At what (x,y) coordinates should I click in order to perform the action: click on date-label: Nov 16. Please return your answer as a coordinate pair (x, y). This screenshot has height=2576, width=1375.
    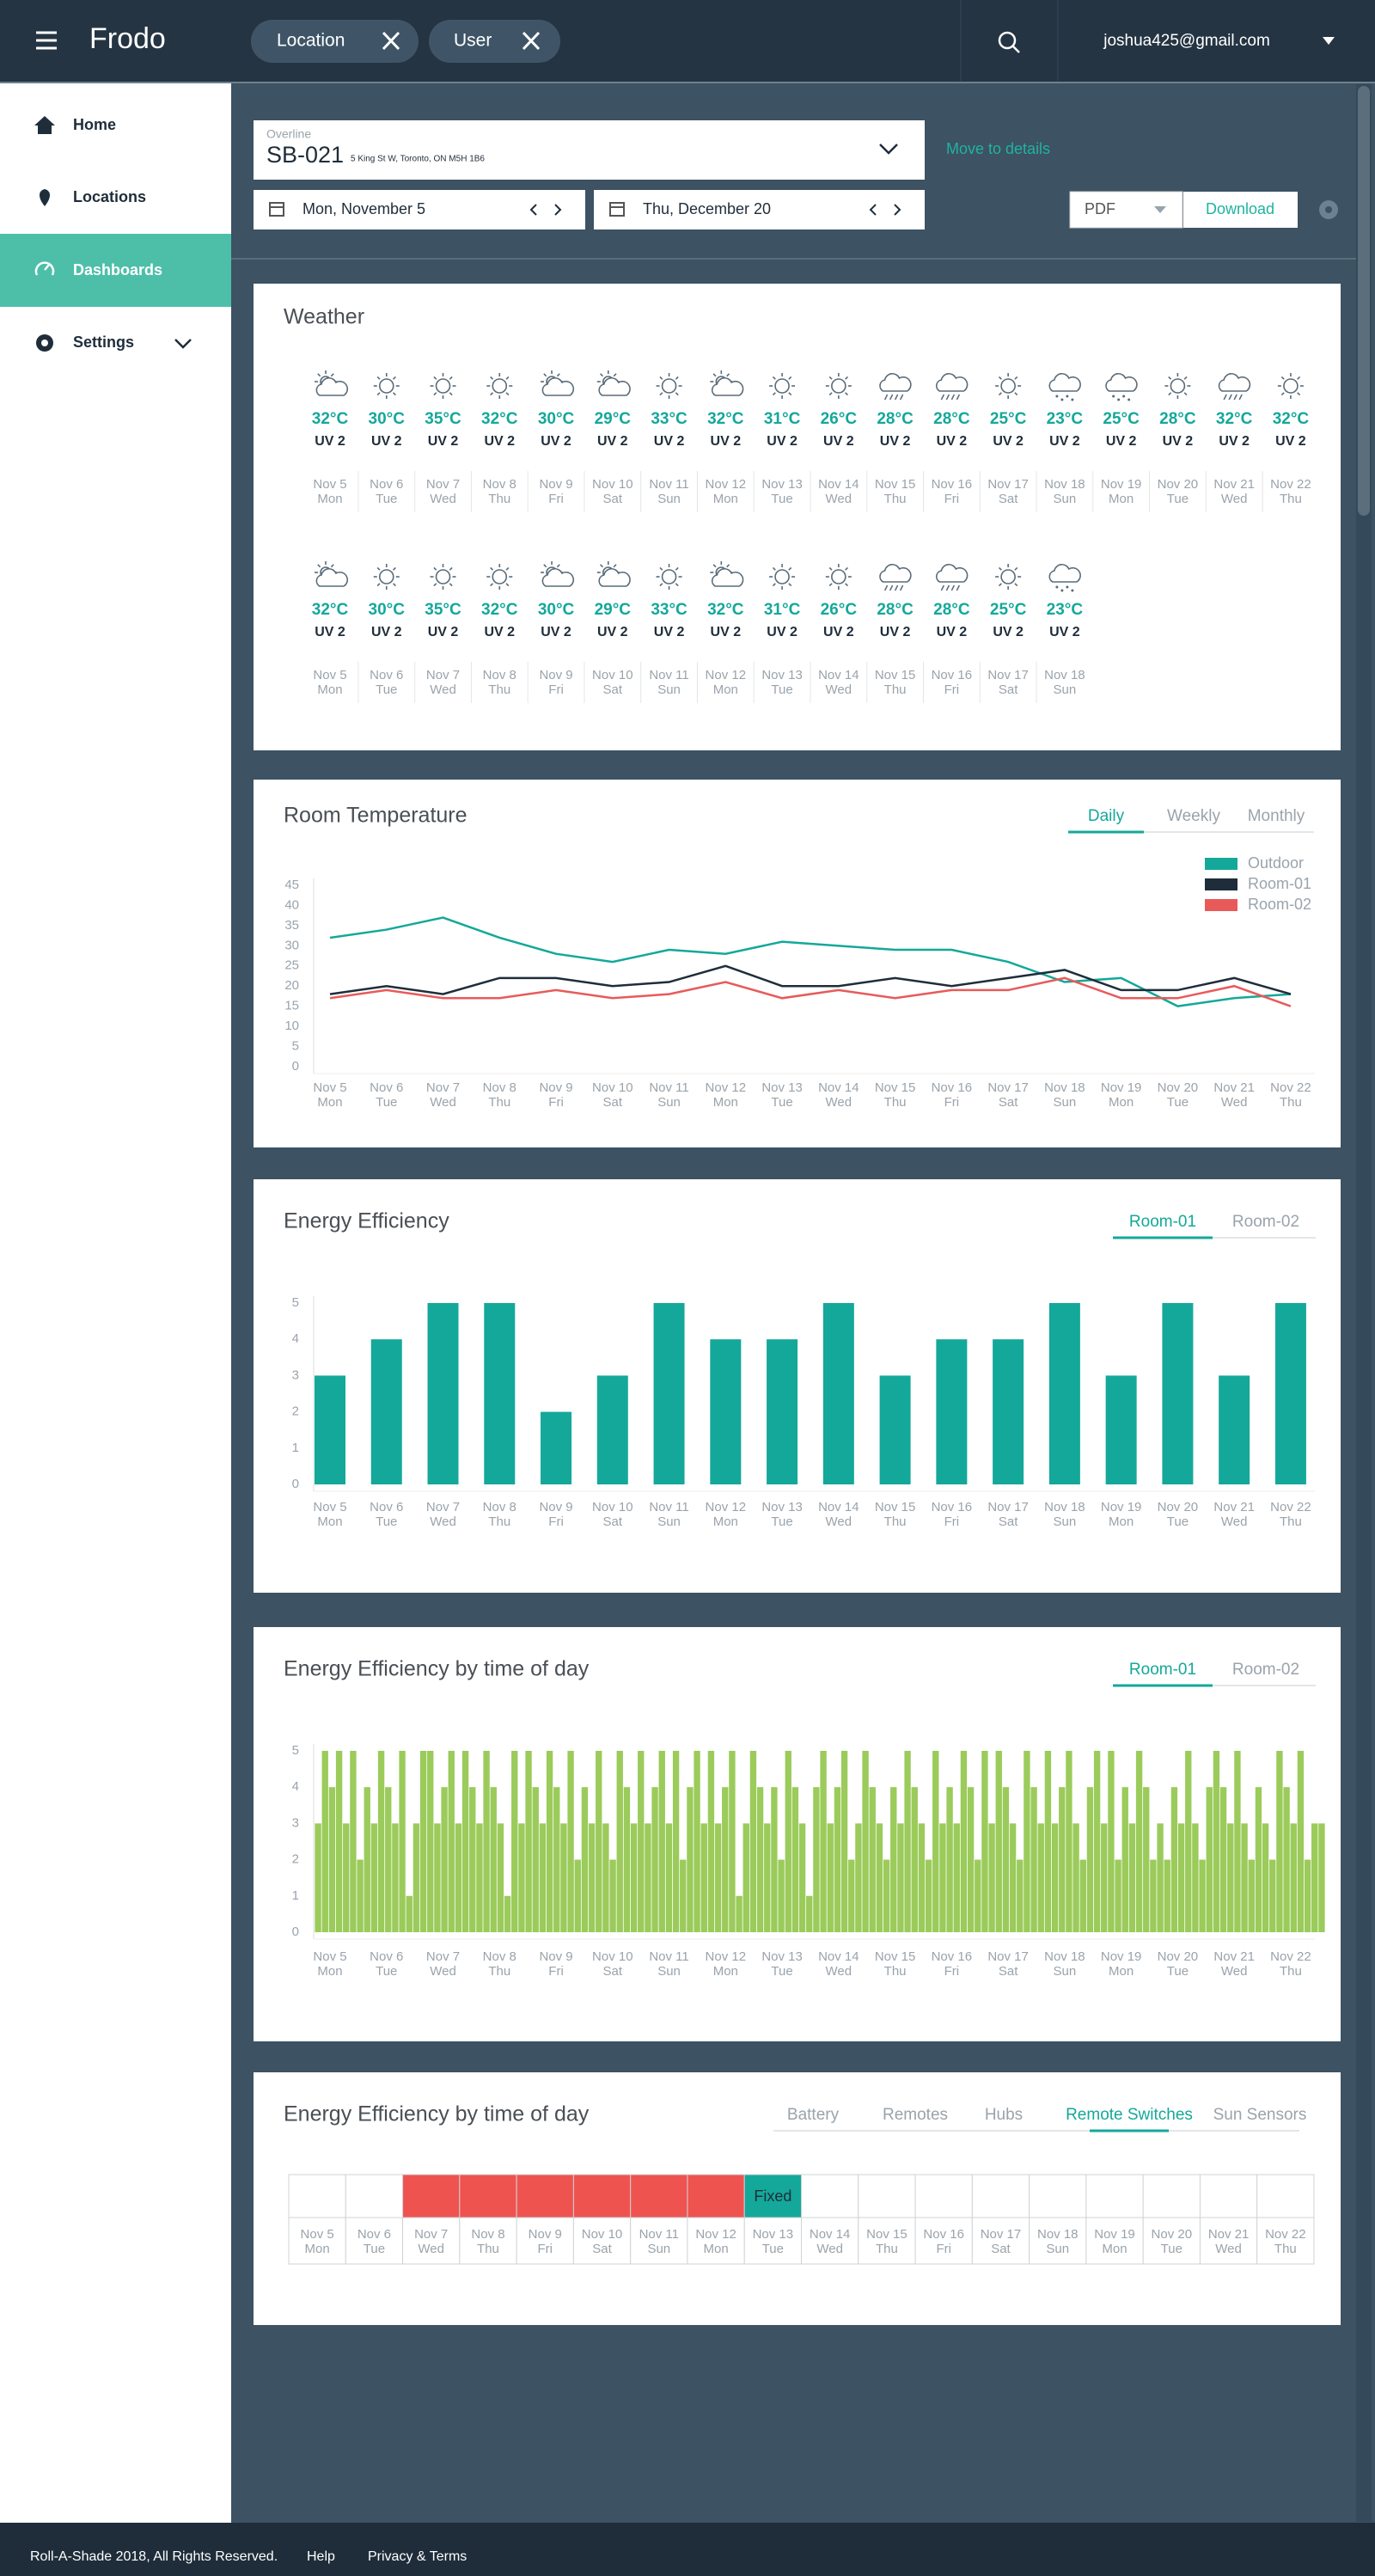
    Looking at the image, I should click on (952, 484).